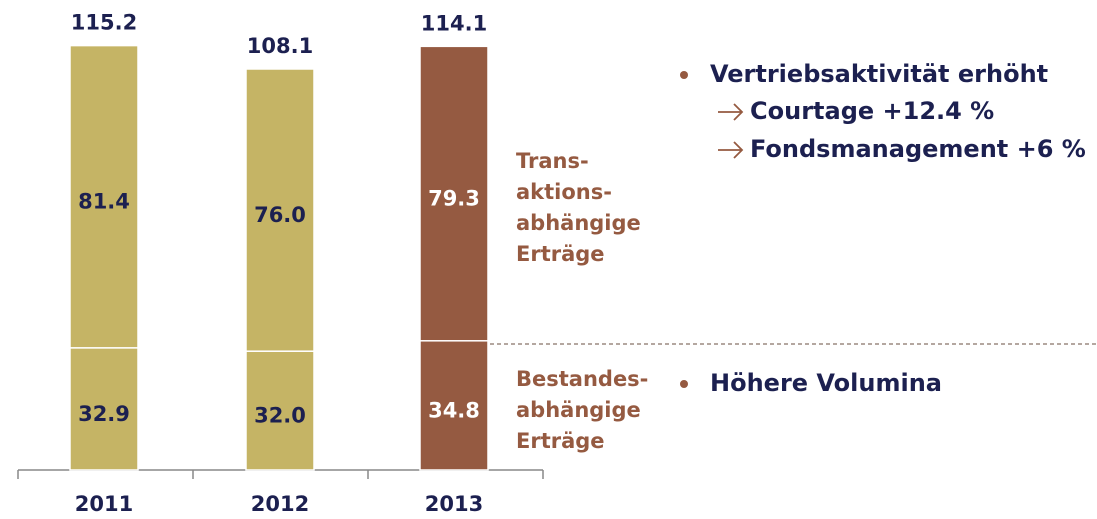 This screenshot has width=1097, height=519. I want to click on value-label: 34.8, so click(454, 410).